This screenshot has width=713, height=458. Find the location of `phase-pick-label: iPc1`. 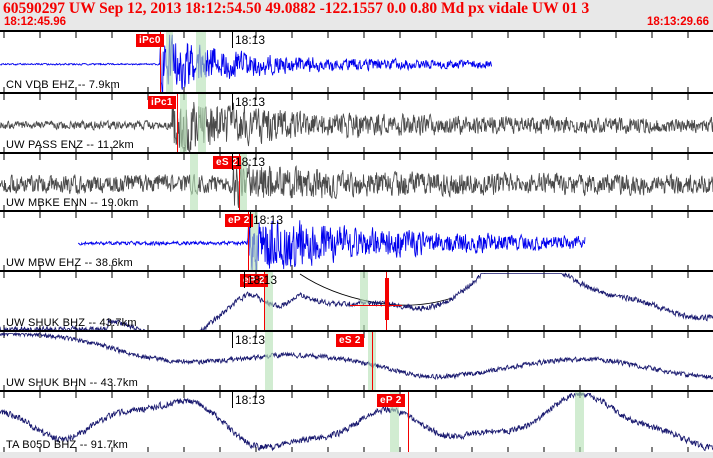

phase-pick-label: iPc1 is located at coordinates (162, 102).